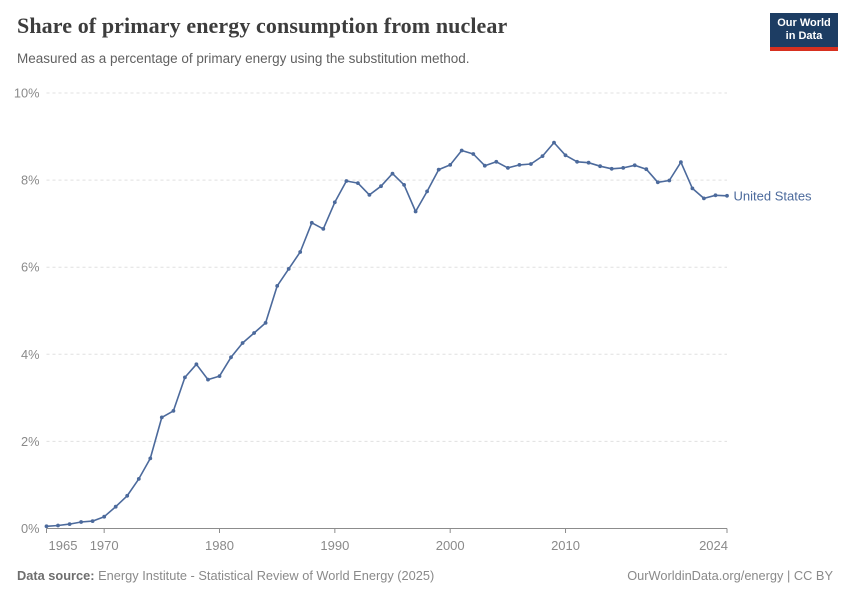 The height and width of the screenshot is (600, 850). I want to click on data-point-1968, so click(81, 522).